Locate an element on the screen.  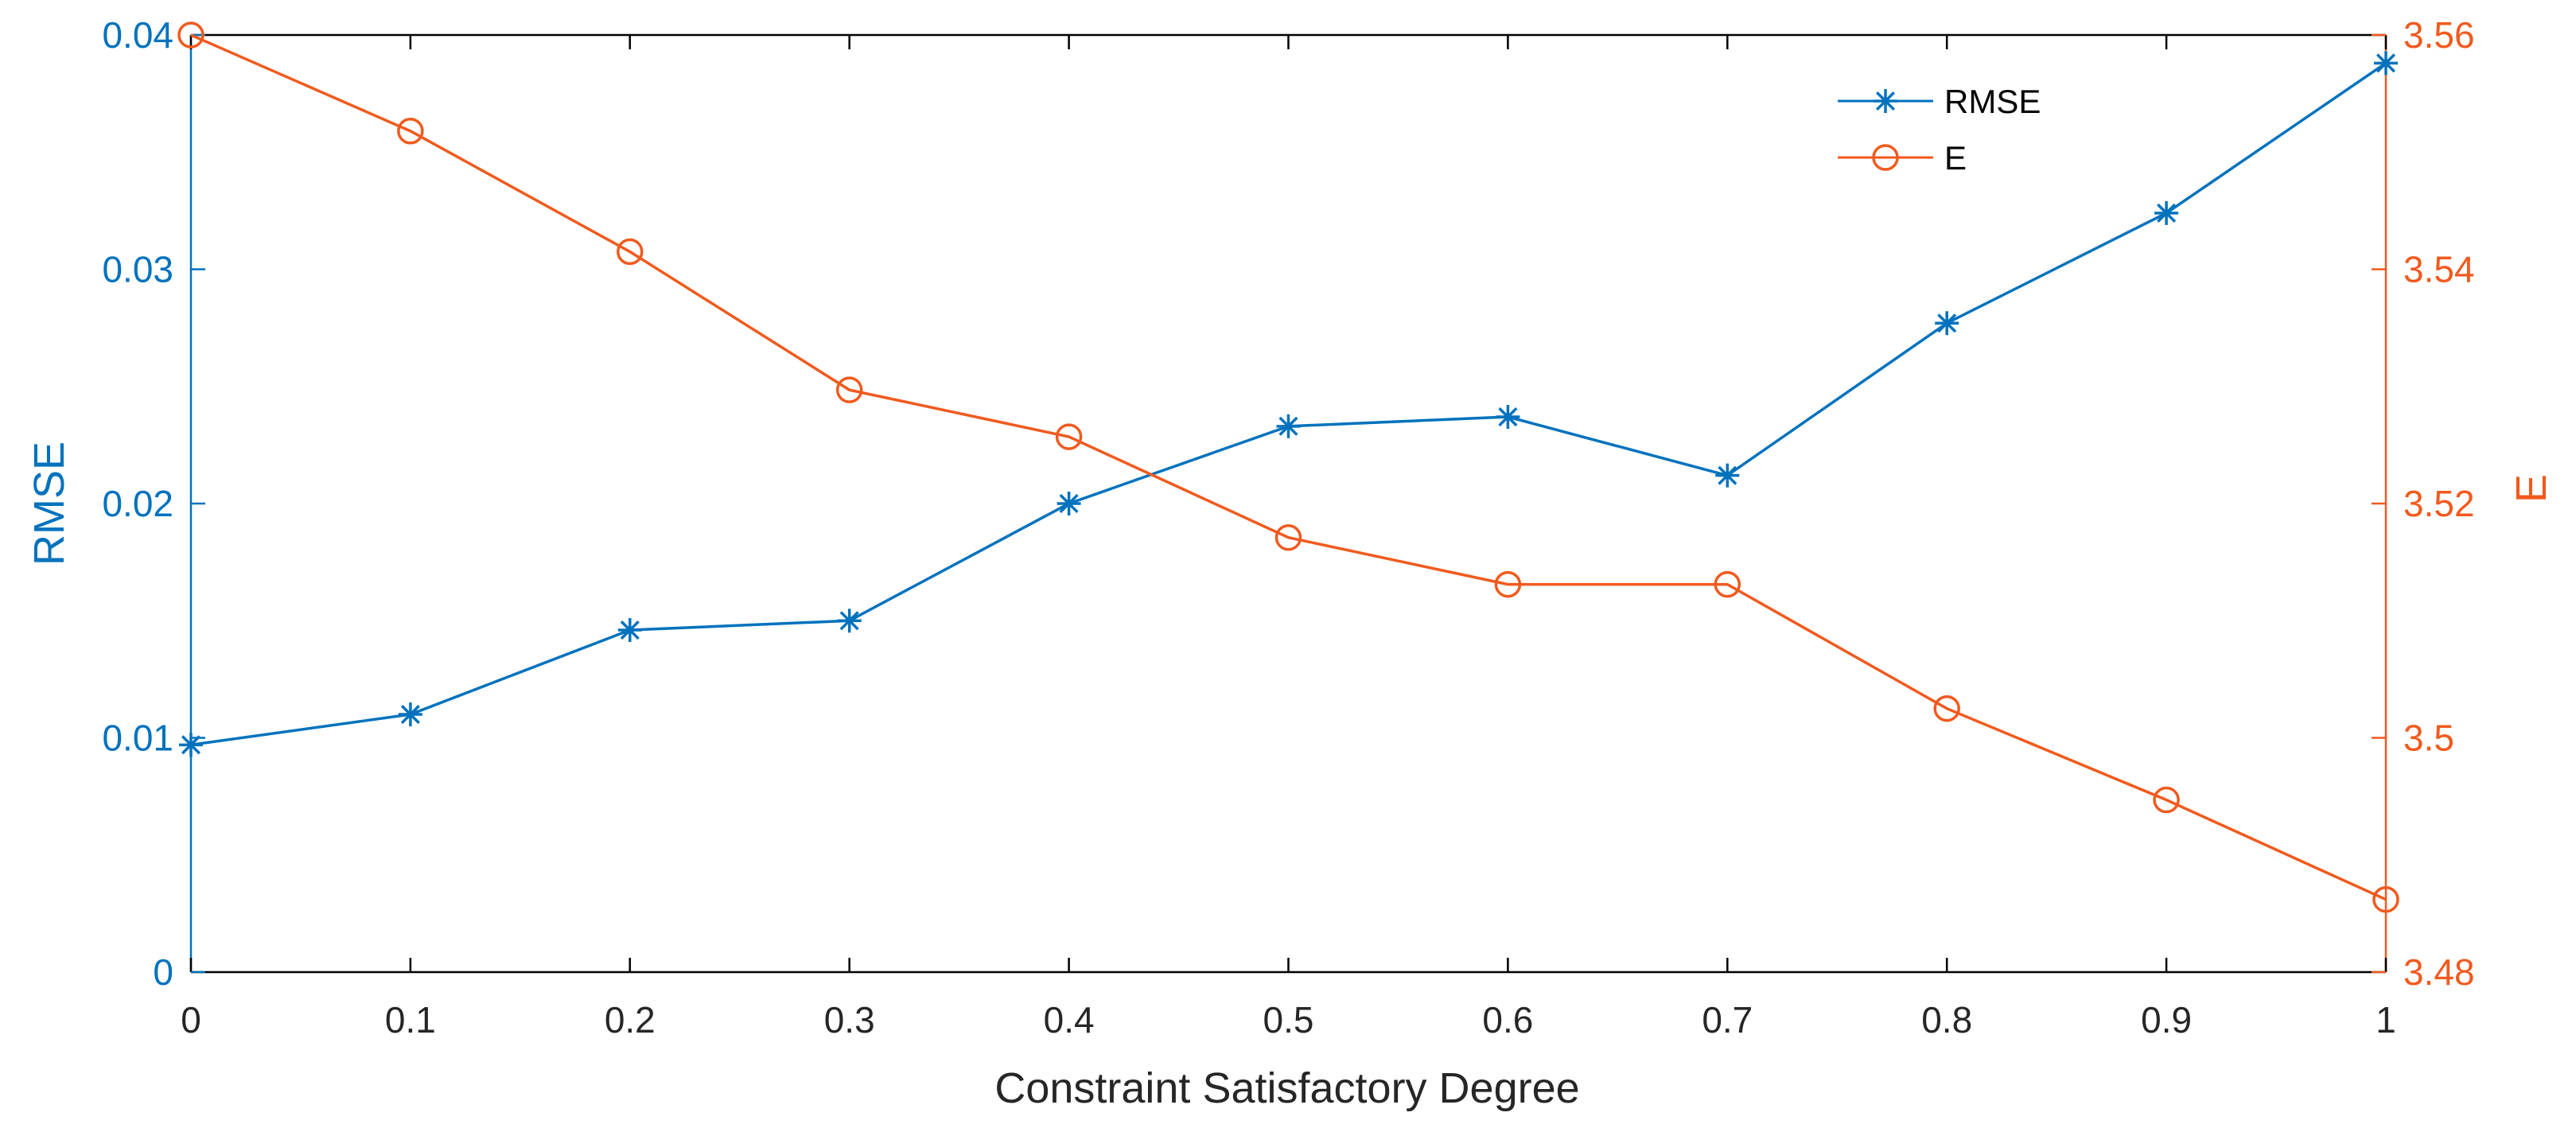
x-axis-label: Constraint Satisfactory Degree is located at coordinates (1287, 1088).